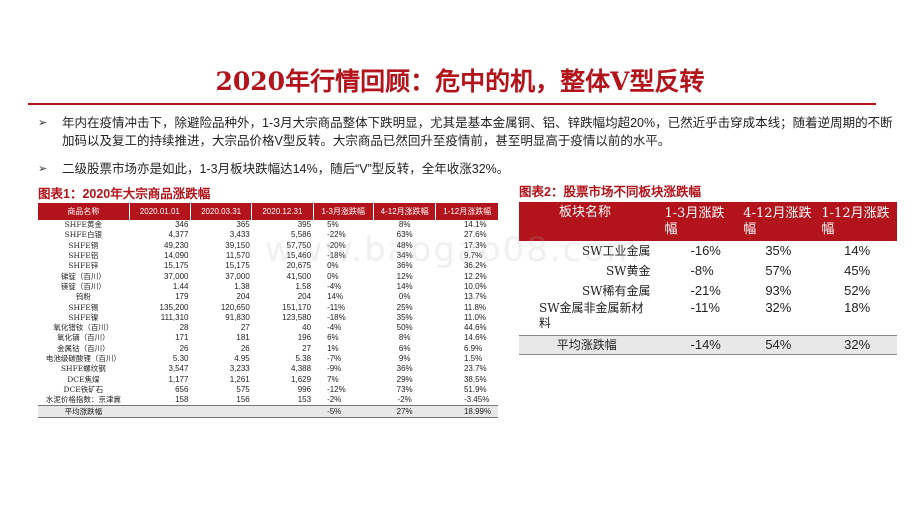 Image resolution: width=920 pixels, height=518 pixels. What do you see at coordinates (299, 256) in the screenshot?
I see `value-cell: 15,460` at bounding box center [299, 256].